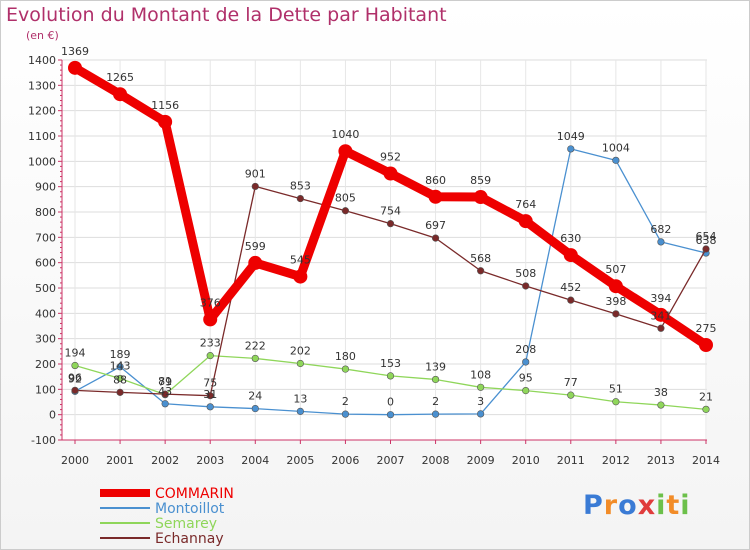 The image size is (750, 550). I want to click on data-label: 88, so click(120, 379).